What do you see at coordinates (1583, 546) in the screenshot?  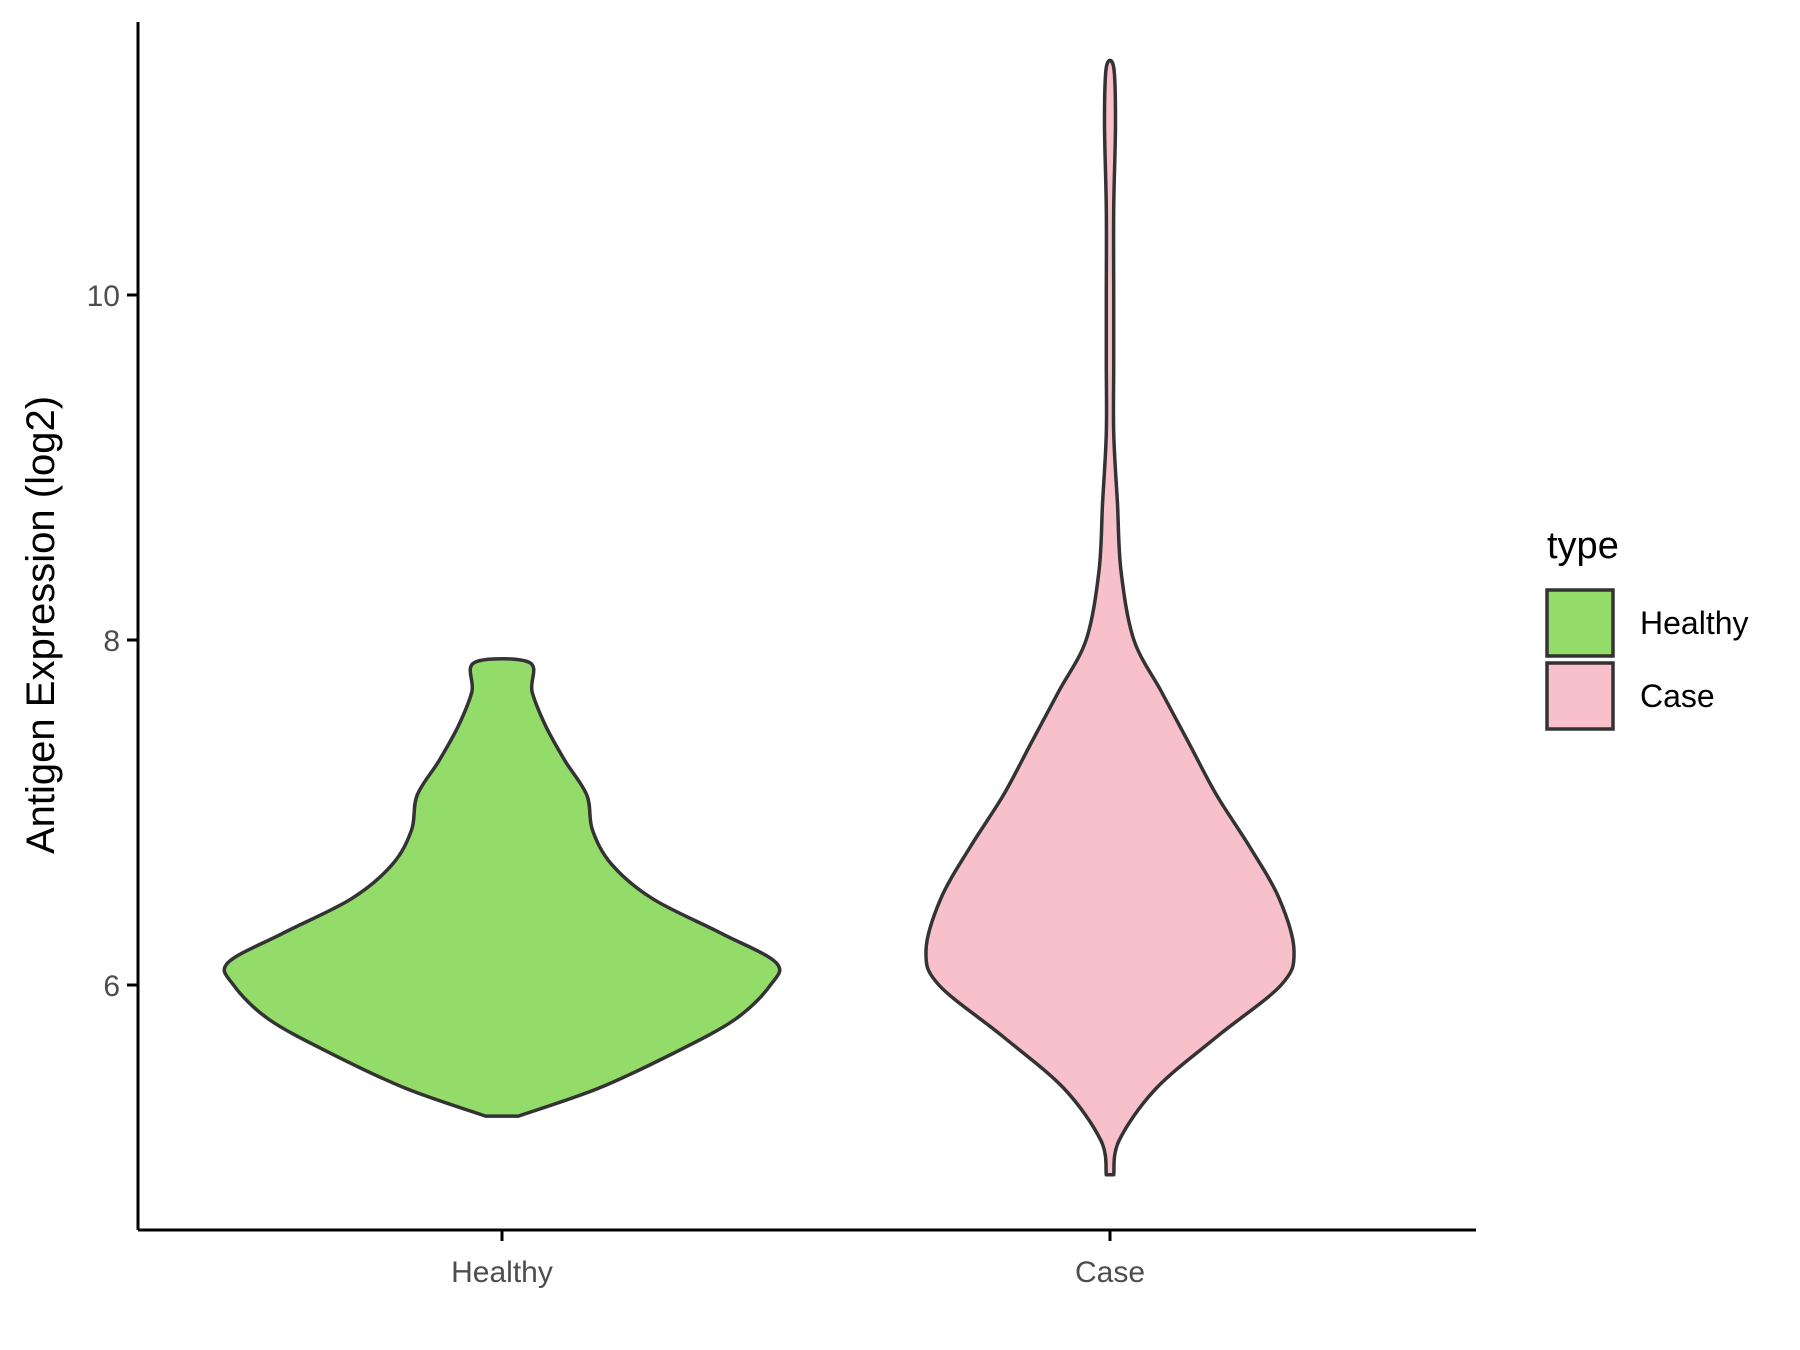 I see `legend-title: type` at bounding box center [1583, 546].